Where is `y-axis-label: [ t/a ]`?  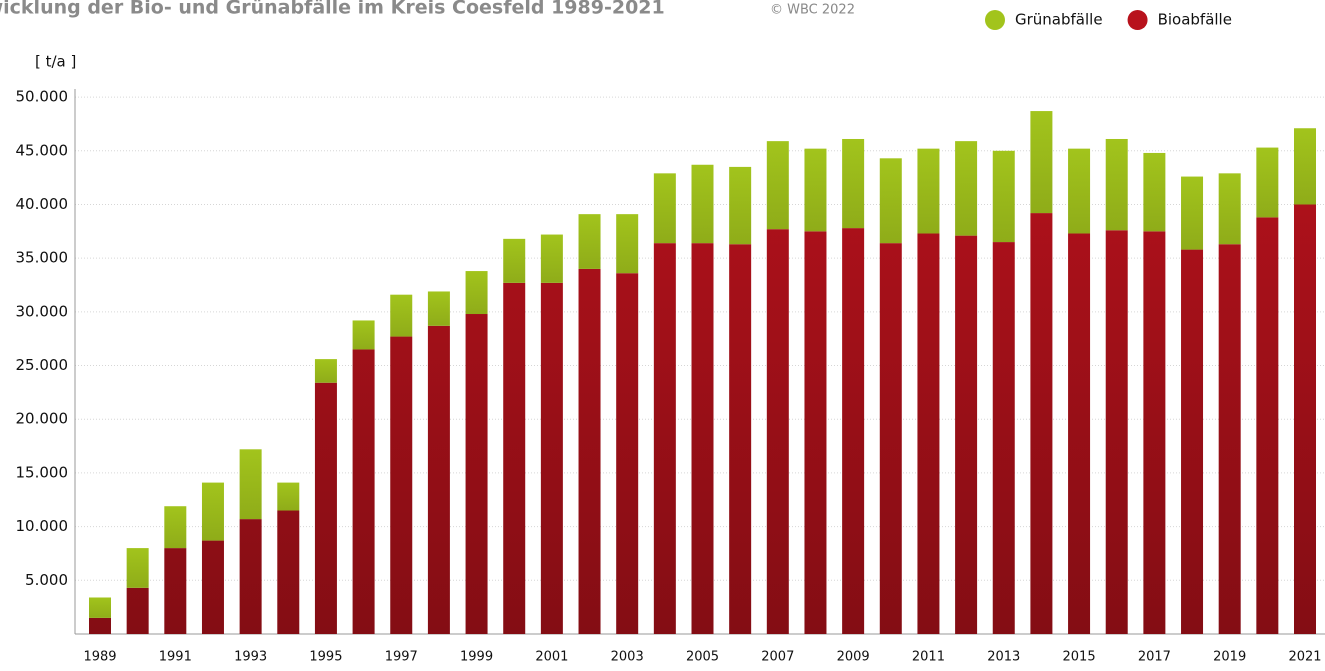
y-axis-label: [ t/a ] is located at coordinates (55, 62).